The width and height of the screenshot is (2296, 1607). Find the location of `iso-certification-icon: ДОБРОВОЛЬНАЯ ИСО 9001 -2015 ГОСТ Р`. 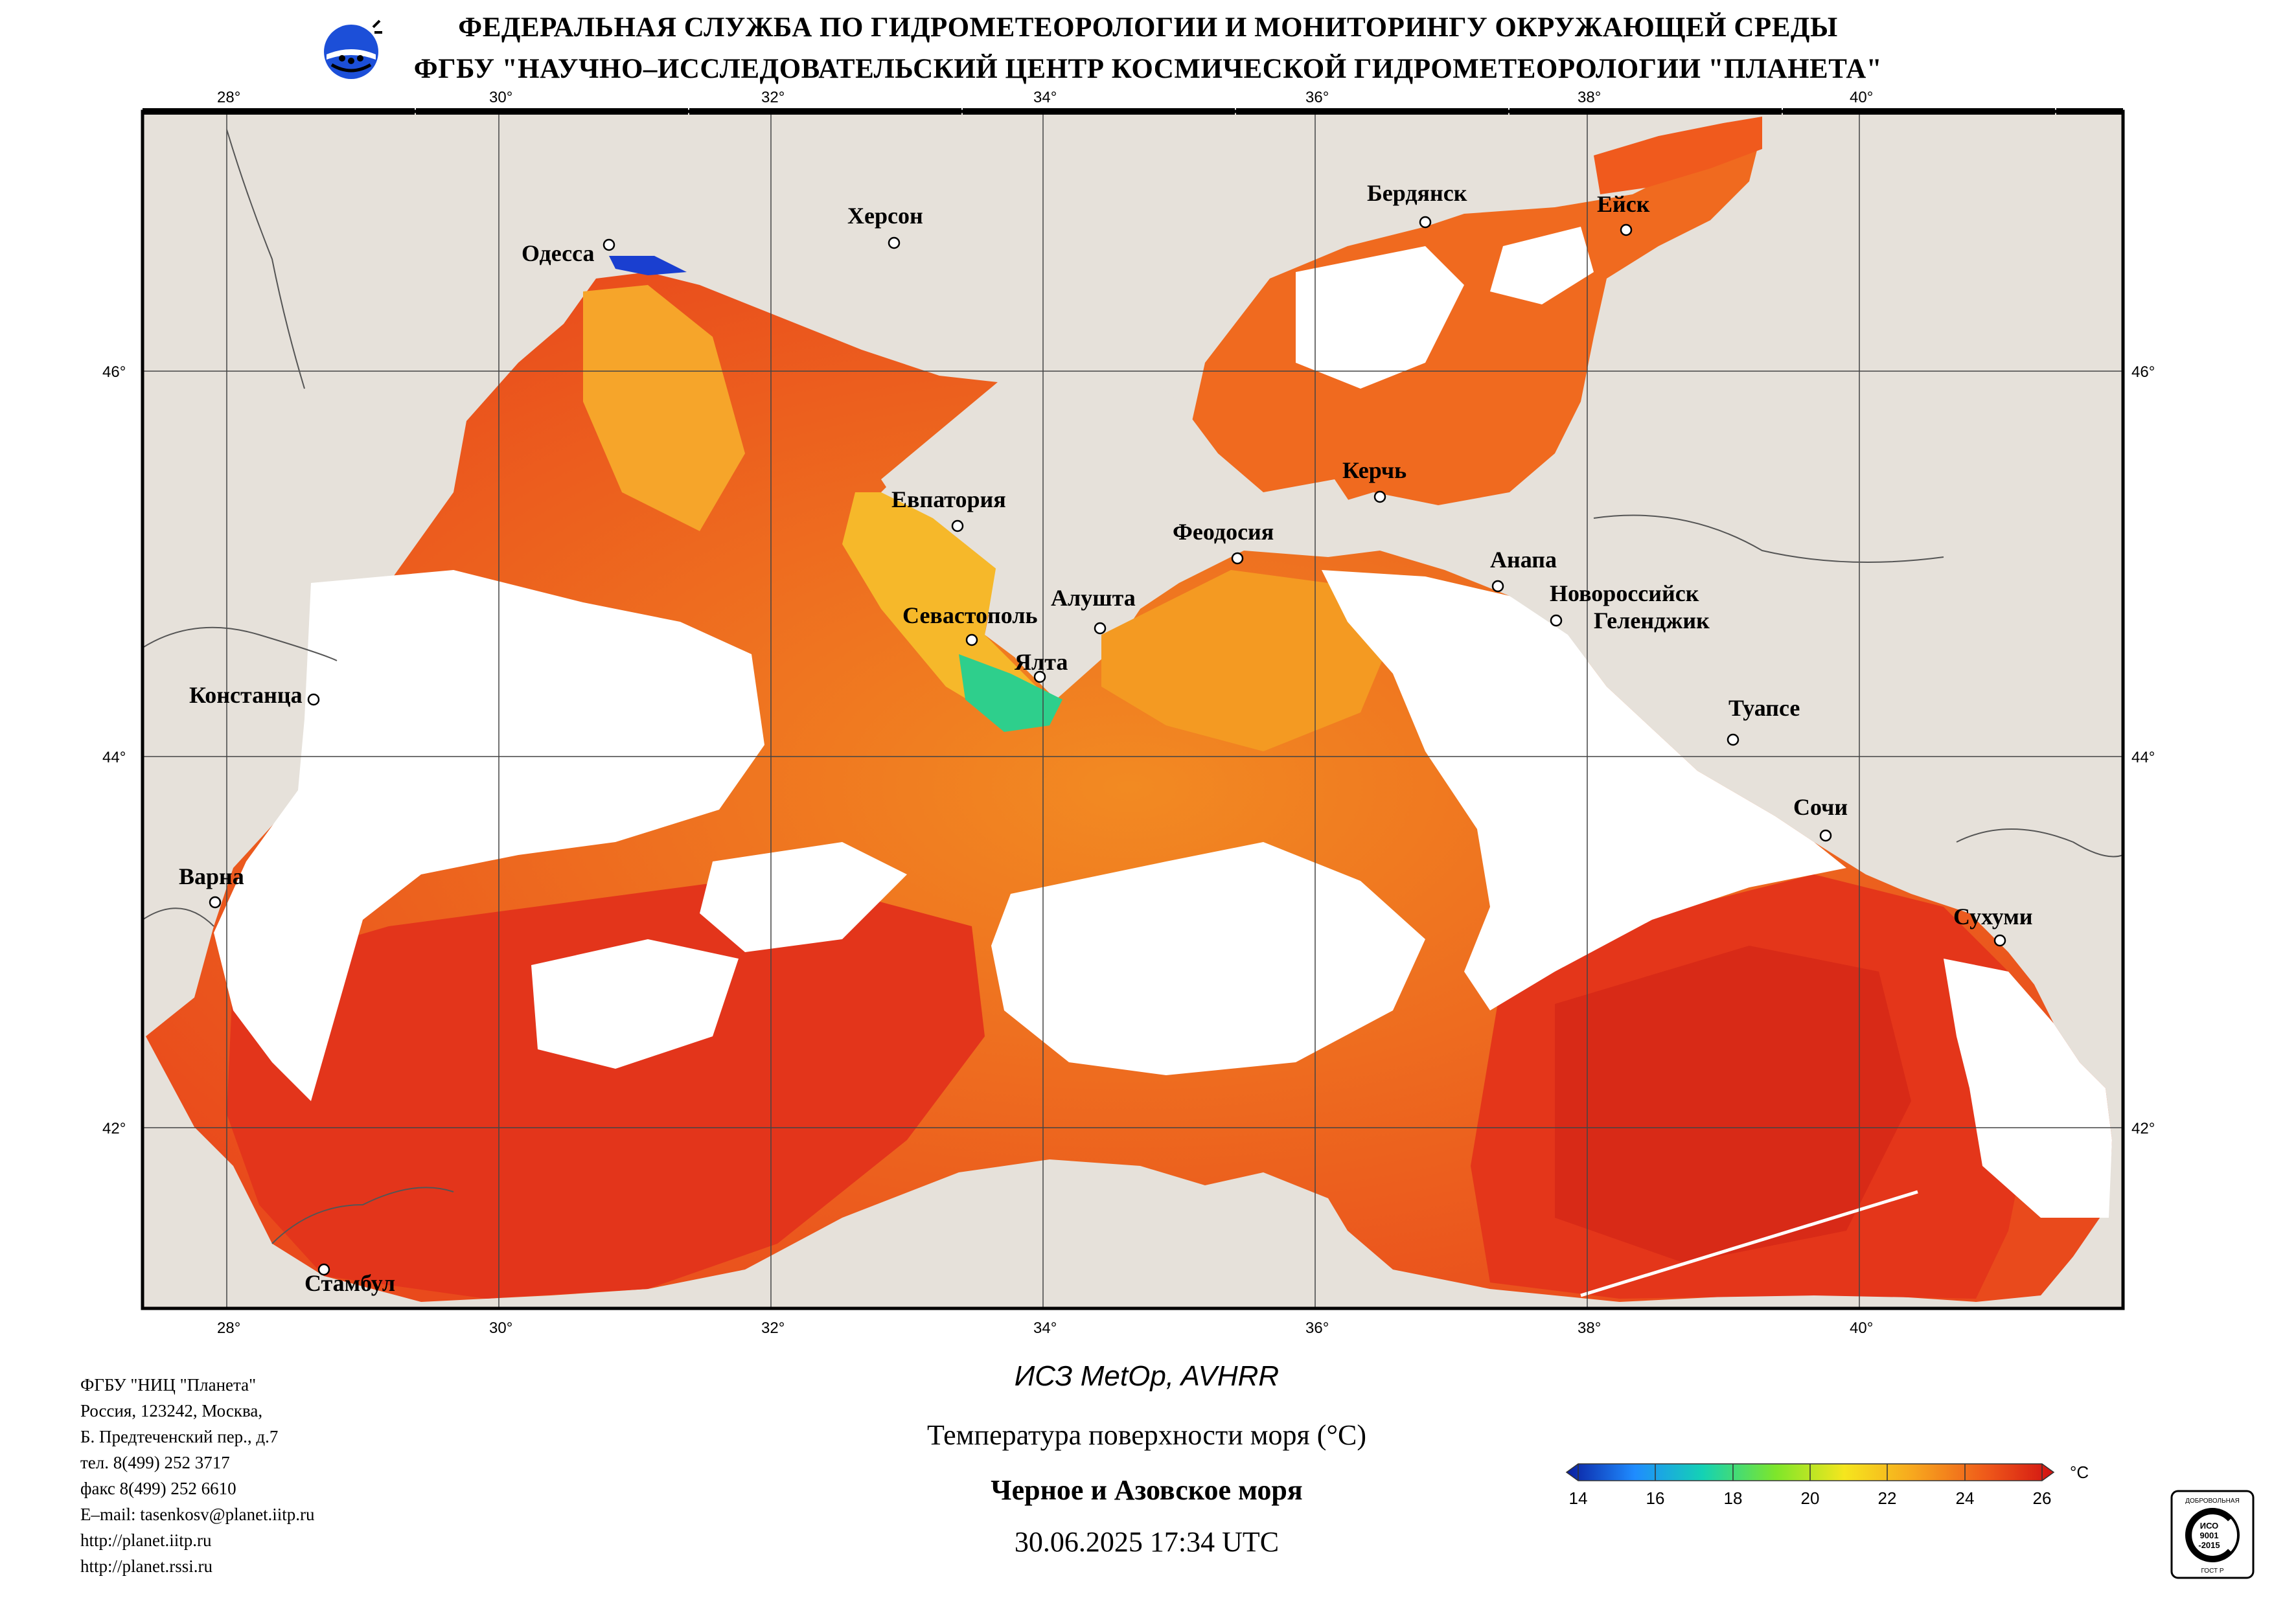

iso-certification-icon: ДОБРОВОЛЬНАЯ ИСО 9001 -2015 ГОСТ Р is located at coordinates (2212, 1534).